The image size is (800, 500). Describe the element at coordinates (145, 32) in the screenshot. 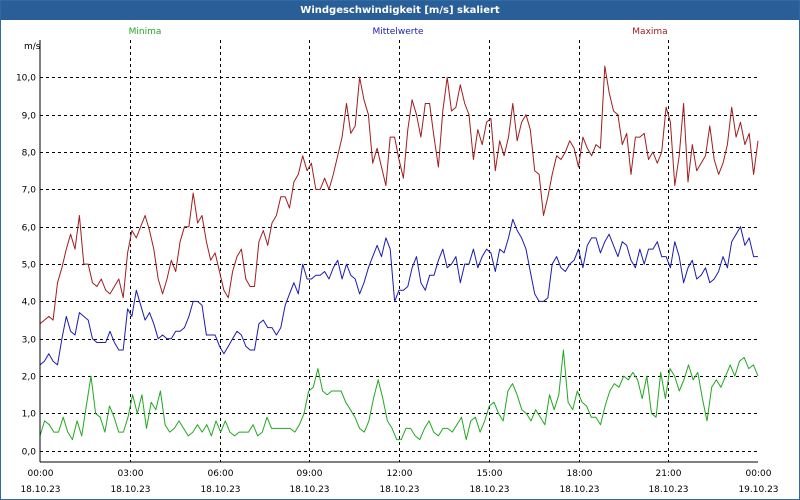

I see `legend-minima: Minima` at that location.